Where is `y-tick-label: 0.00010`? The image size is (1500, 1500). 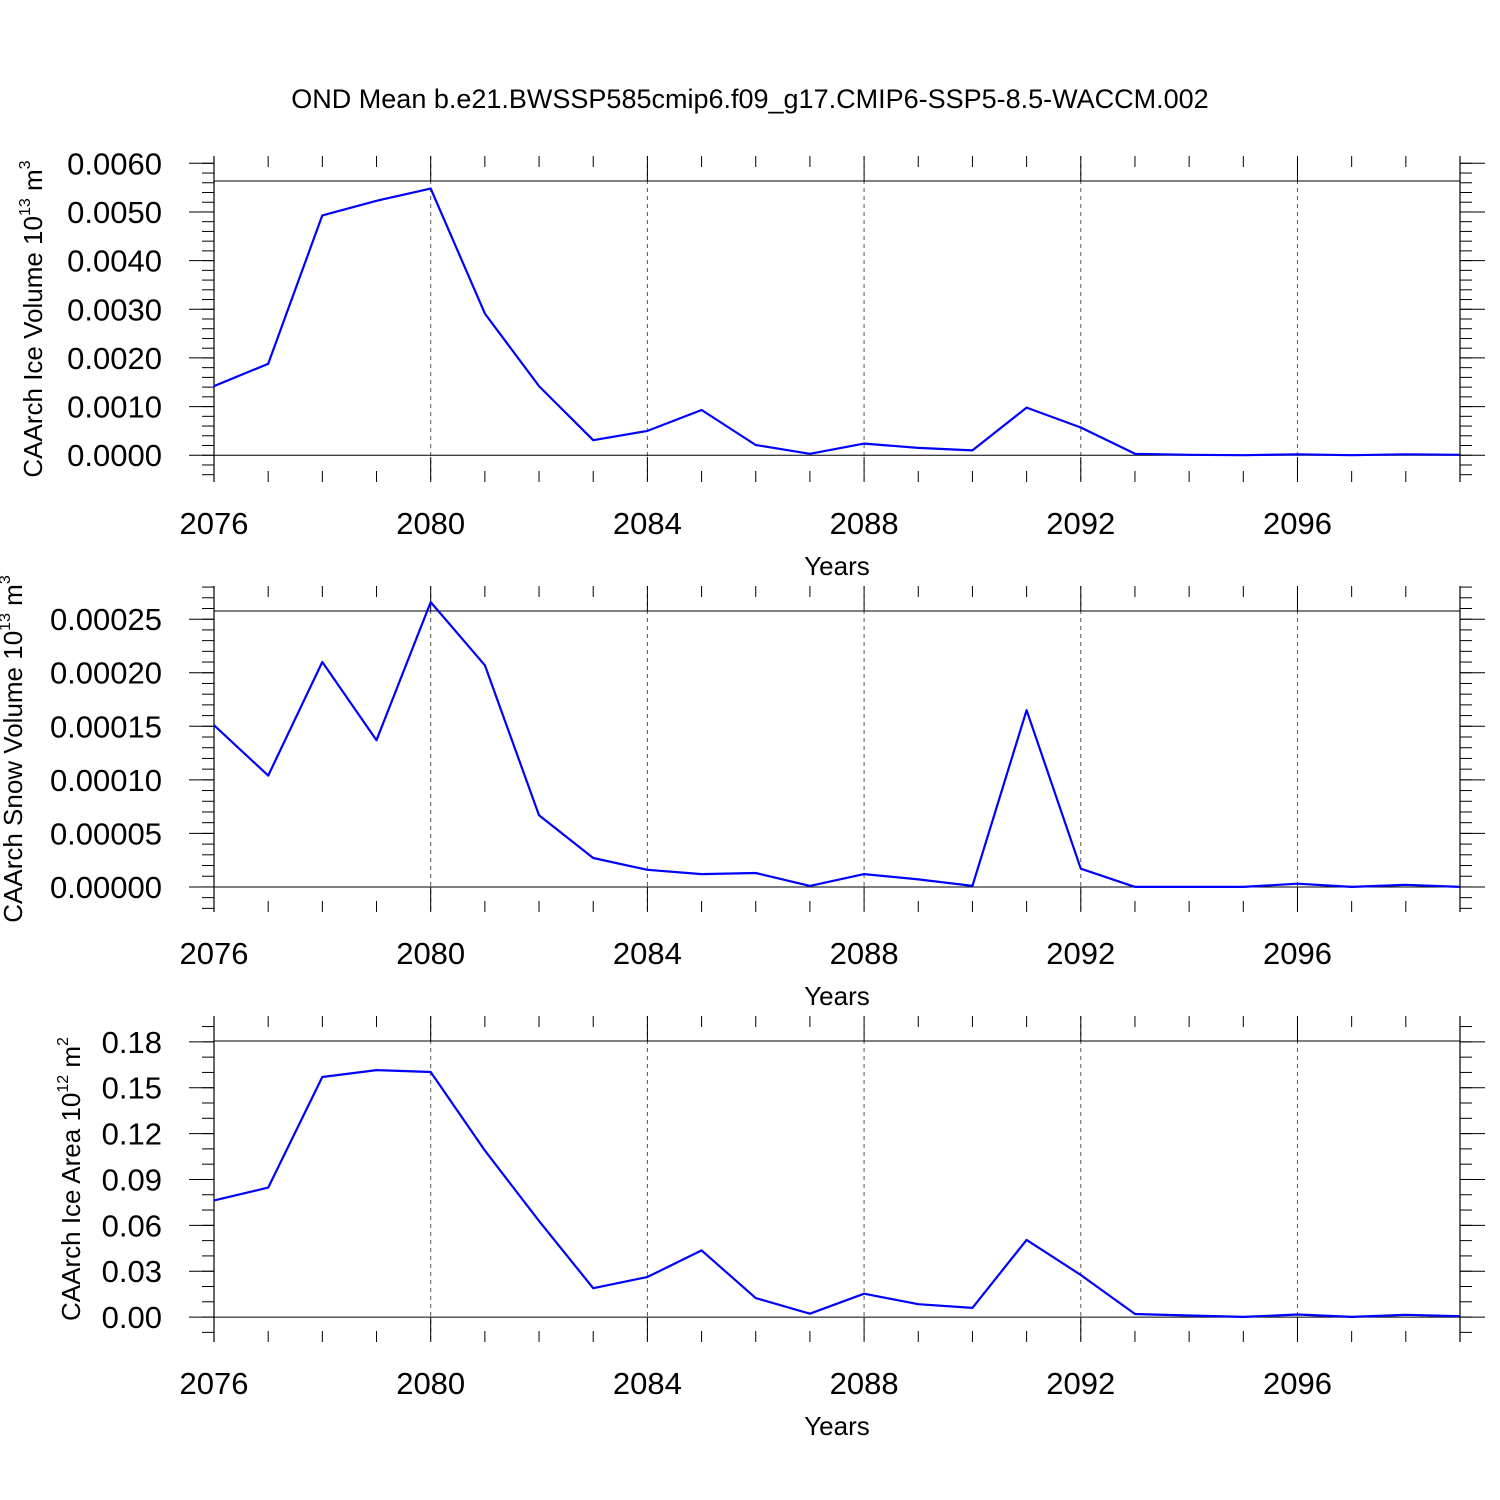 y-tick-label: 0.00010 is located at coordinates (106, 780).